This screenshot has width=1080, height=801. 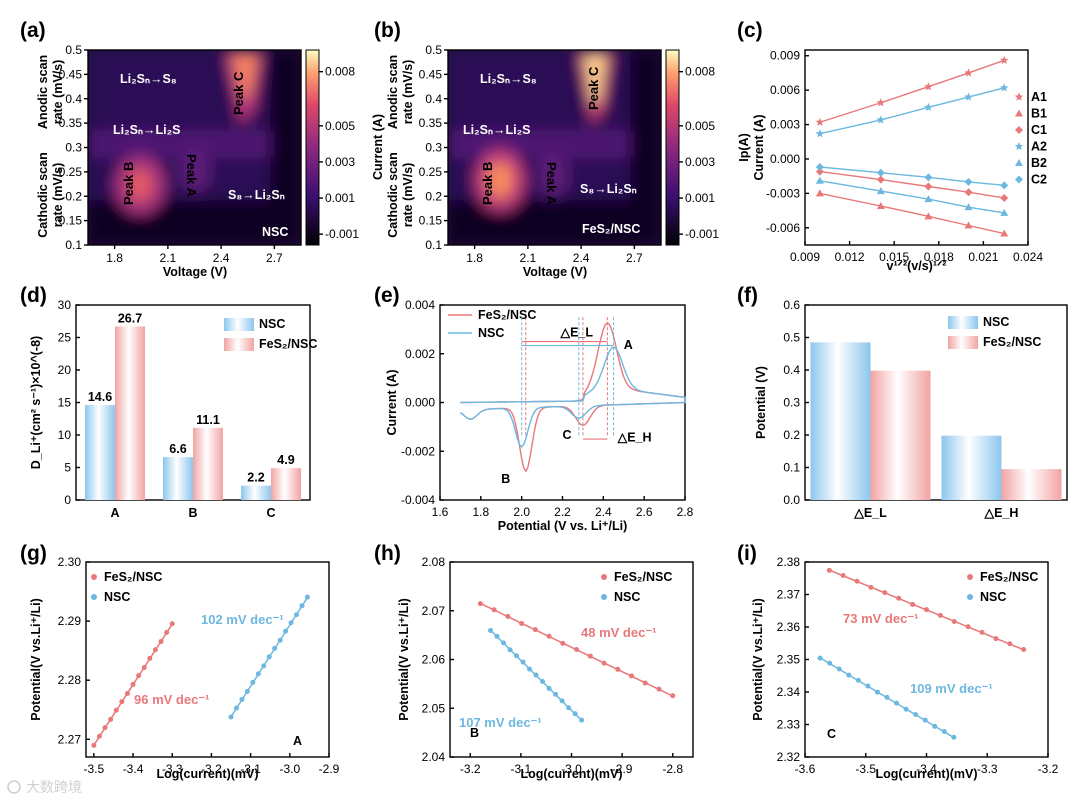 What do you see at coordinates (130, 318) in the screenshot?
I see `panel-d-bar-label: 26.7` at bounding box center [130, 318].